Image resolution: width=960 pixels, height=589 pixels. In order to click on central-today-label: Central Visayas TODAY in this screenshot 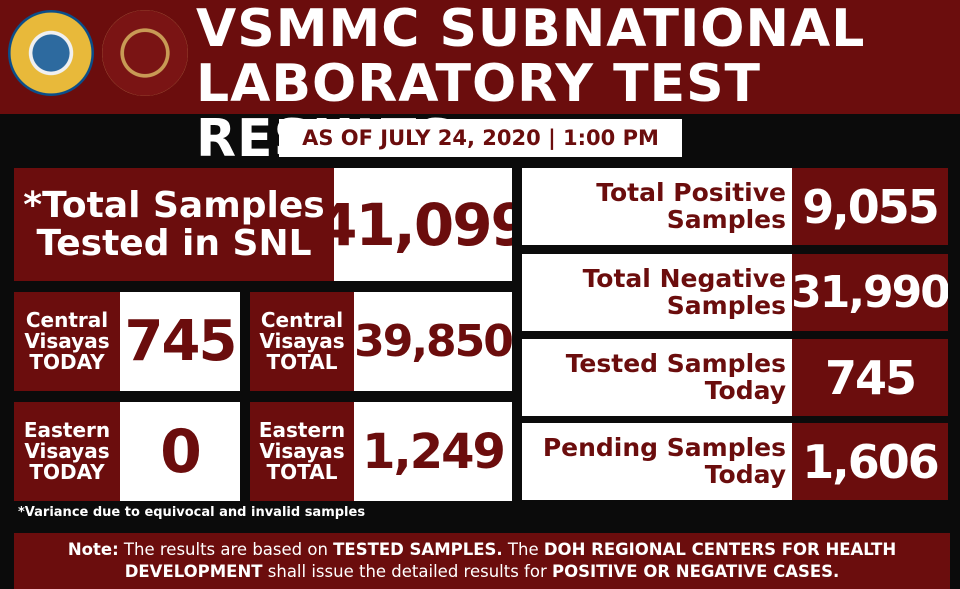, I will do `click(67, 341)`.